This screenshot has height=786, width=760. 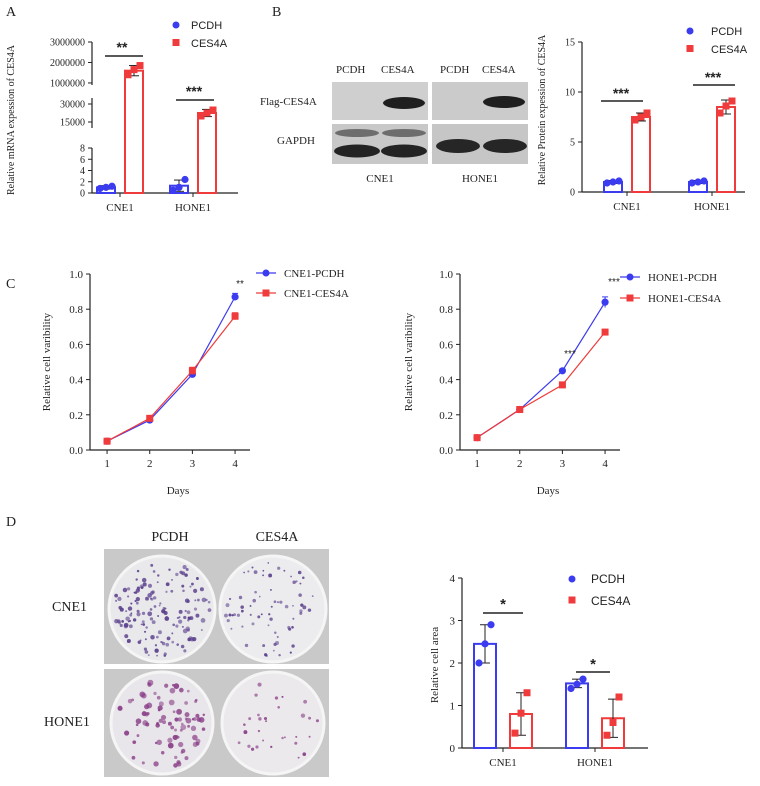 I want to click on panel-c-left-legend-marker-ces4a, so click(x=266, y=293).